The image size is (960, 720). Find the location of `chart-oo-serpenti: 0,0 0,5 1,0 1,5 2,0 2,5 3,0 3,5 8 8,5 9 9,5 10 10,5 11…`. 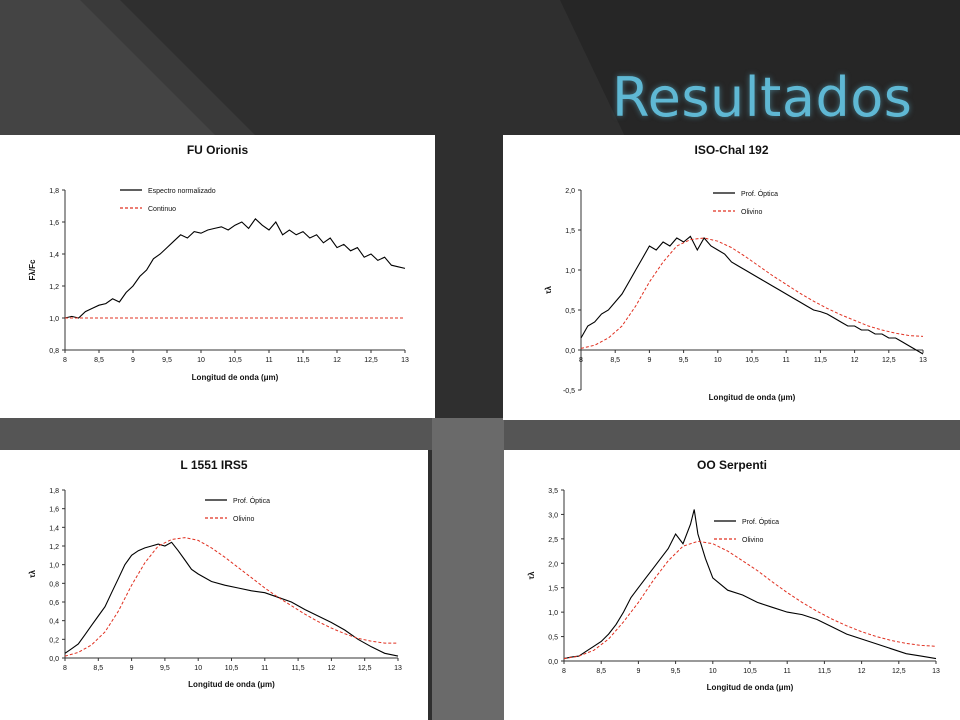

chart-oo-serpenti: 0,0 0,5 1,0 1,5 2,0 2,5 3,0 3,5 8 8,5 9 9,5 10 10,5 11… is located at coordinates (733, 590).